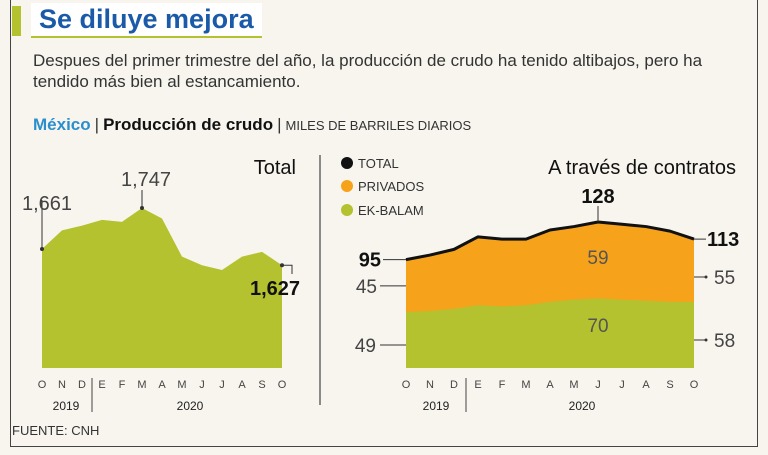 The height and width of the screenshot is (455, 768). What do you see at coordinates (378, 163) in the screenshot?
I see `legend-total-label: TOTAL` at bounding box center [378, 163].